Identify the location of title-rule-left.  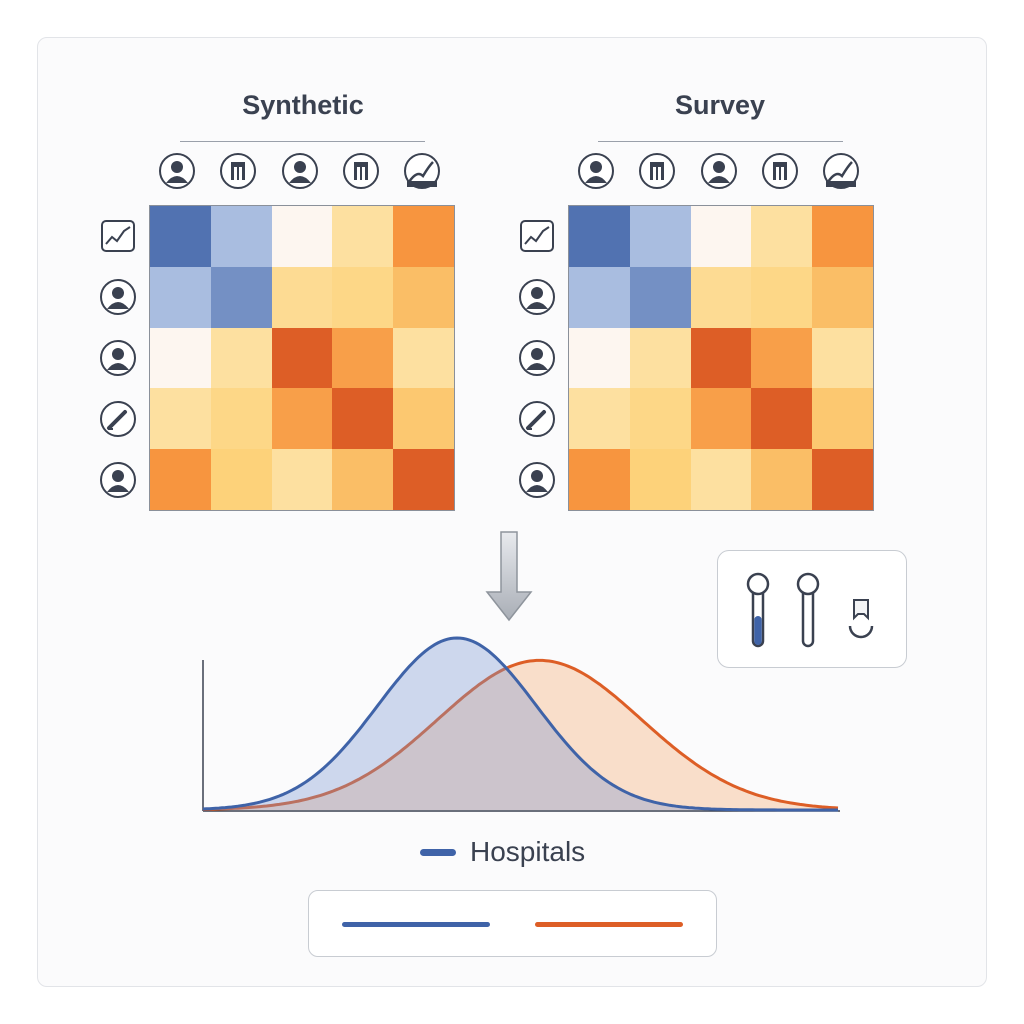
(302, 141).